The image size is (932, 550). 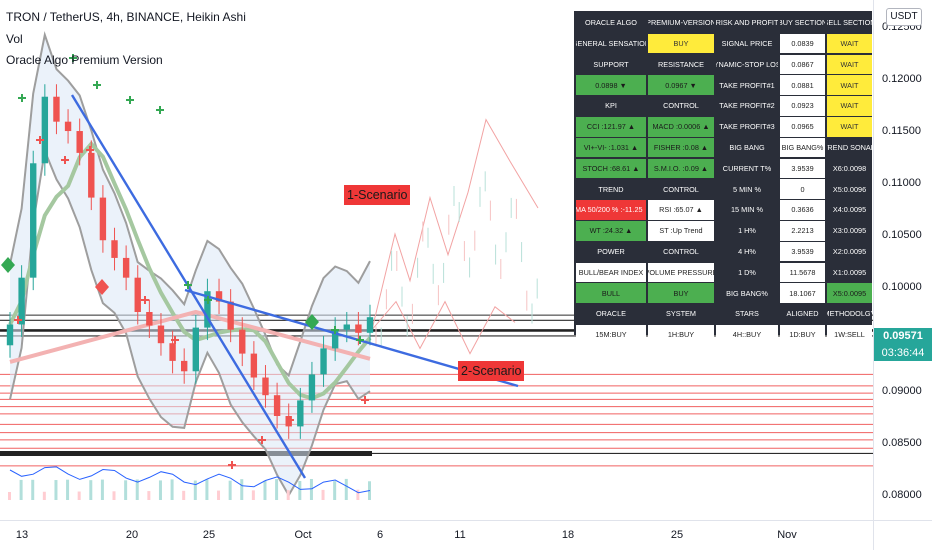 I want to click on table-cell: BULL, so click(x=611, y=293).